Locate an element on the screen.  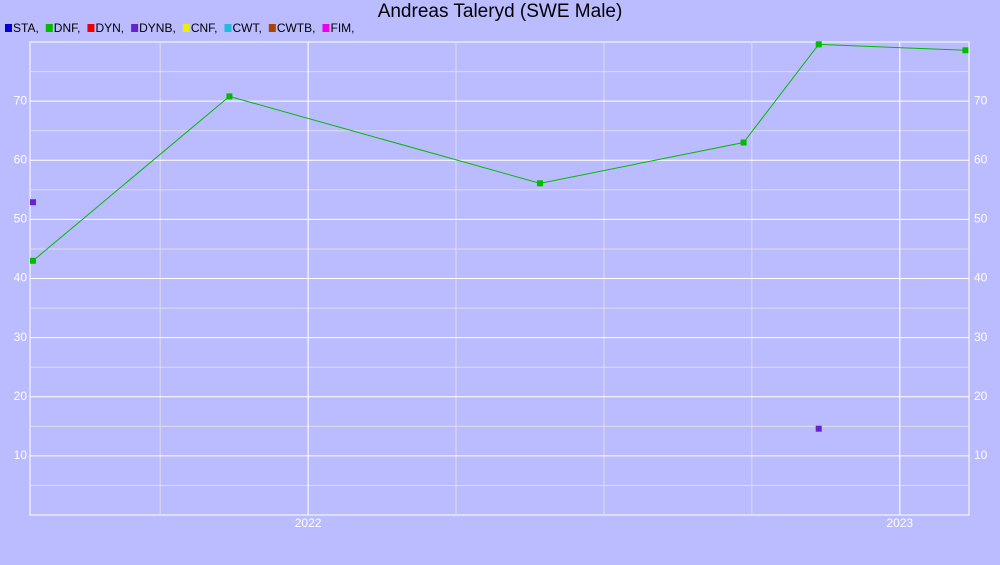
y-tick-label-right: 30 is located at coordinates (981, 337).